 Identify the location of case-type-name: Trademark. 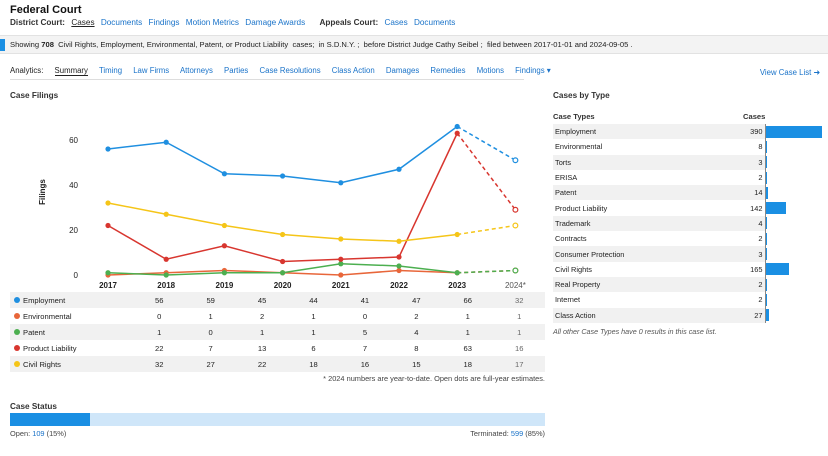
(633, 223).